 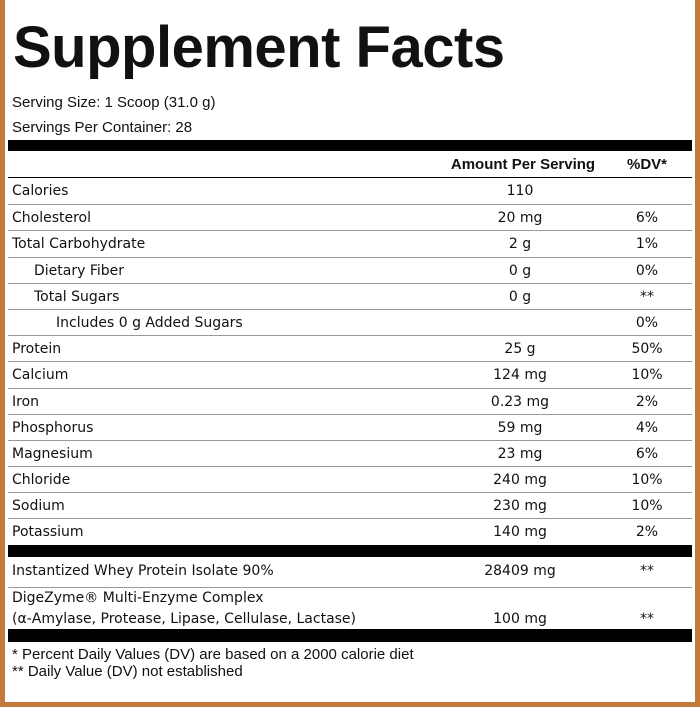 I want to click on nutrient-dv: 50%, so click(x=647, y=349).